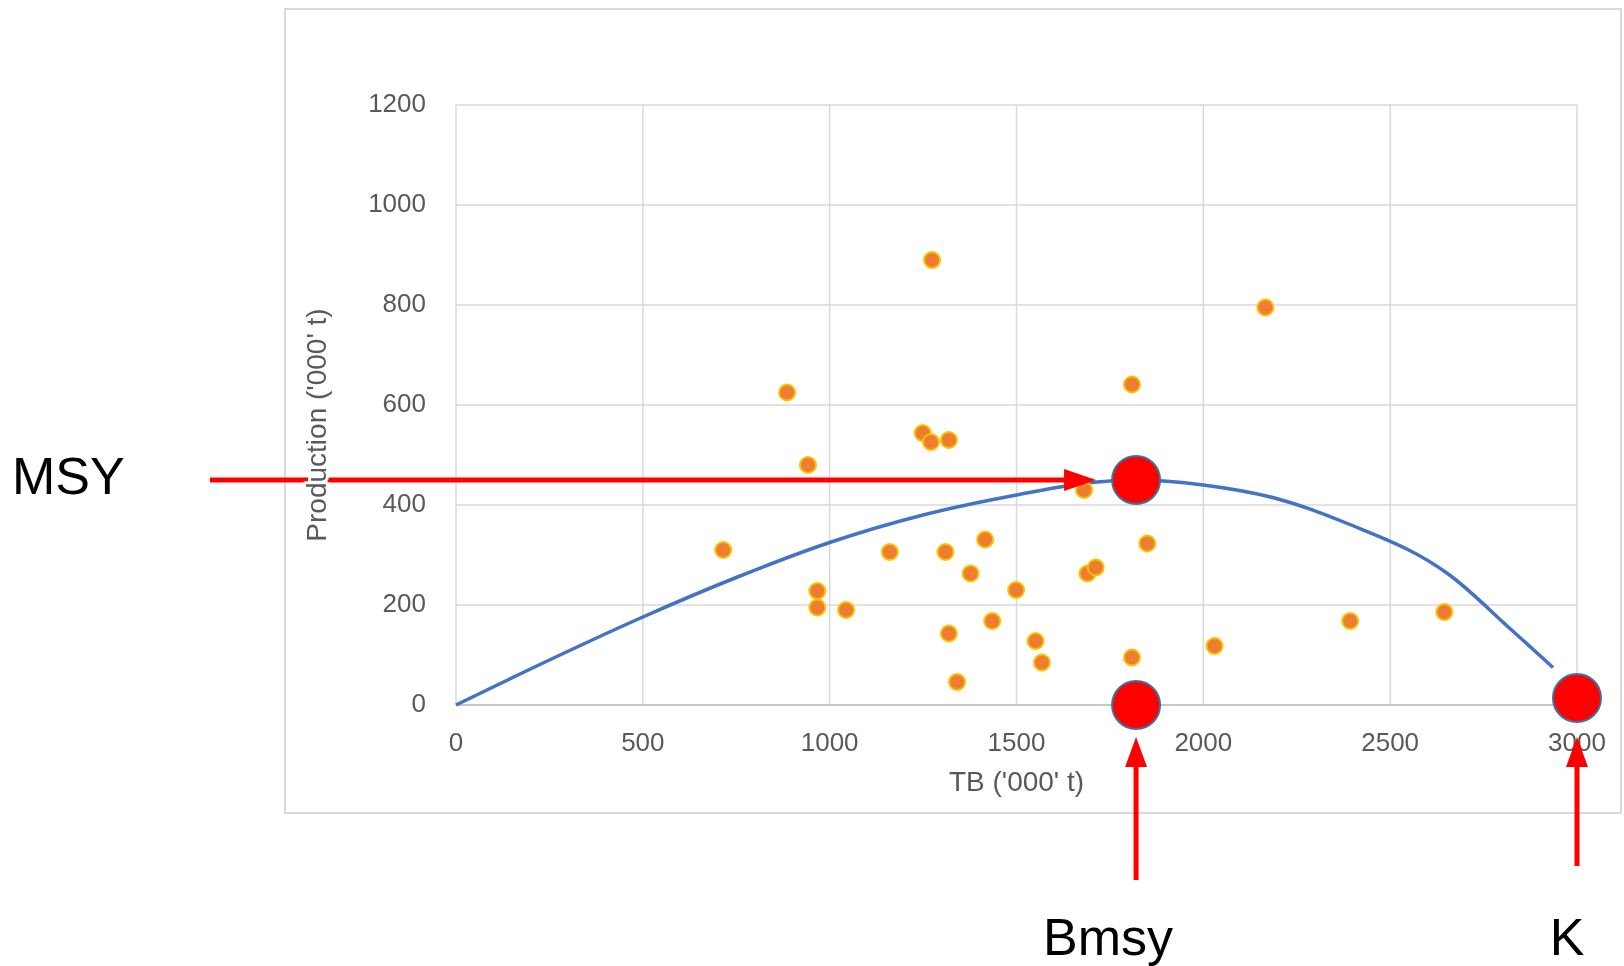 The width and height of the screenshot is (1624, 966). I want to click on y-tick-label: 800, so click(404, 302).